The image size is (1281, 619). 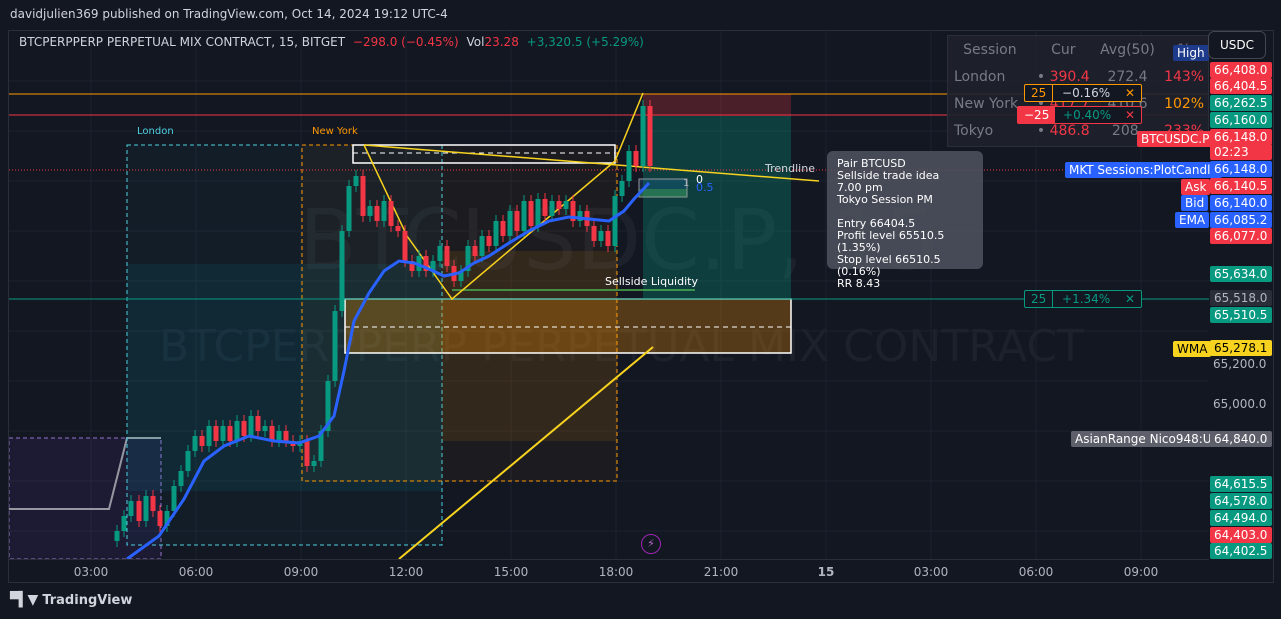 What do you see at coordinates (1143, 170) in the screenshot?
I see `mkt-sessions-tag: MKT Sessions:PlotCandle` at bounding box center [1143, 170].